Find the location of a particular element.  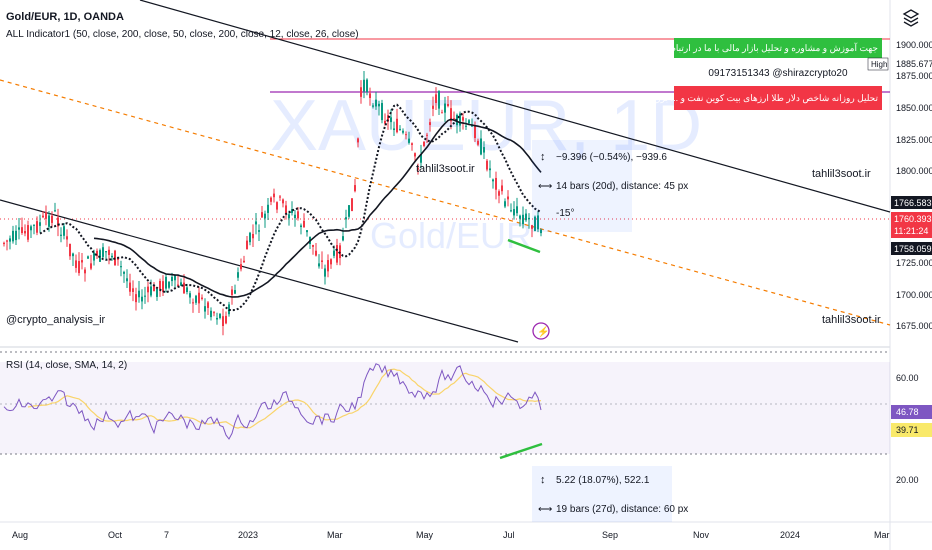

price-tick: 1825.000 is located at coordinates (914, 140).